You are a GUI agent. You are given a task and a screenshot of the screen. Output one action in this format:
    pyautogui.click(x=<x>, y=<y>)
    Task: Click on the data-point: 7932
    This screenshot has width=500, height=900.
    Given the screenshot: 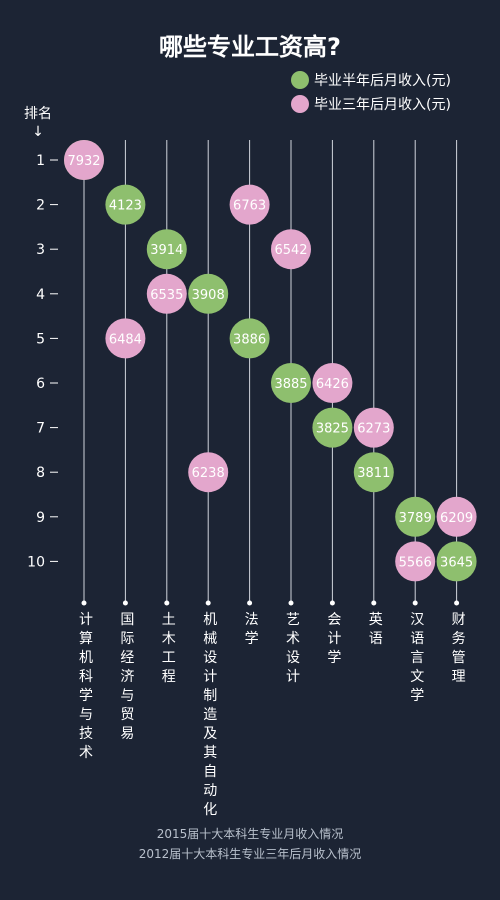 What is the action you would take?
    pyautogui.click(x=84, y=160)
    